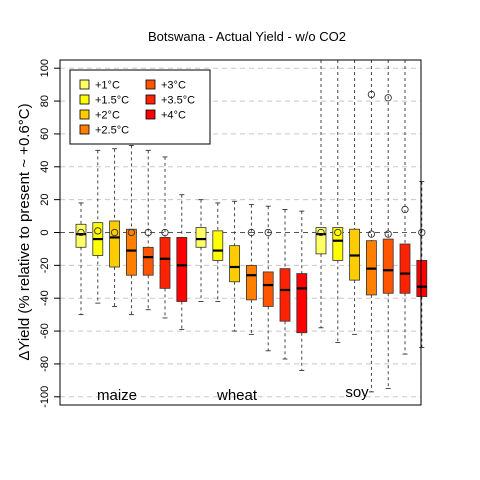 The image size is (480, 480). Describe the element at coordinates (247, 36) in the screenshot. I see `chart-title: Botswana - Actual Yield - w/o CO2` at that location.